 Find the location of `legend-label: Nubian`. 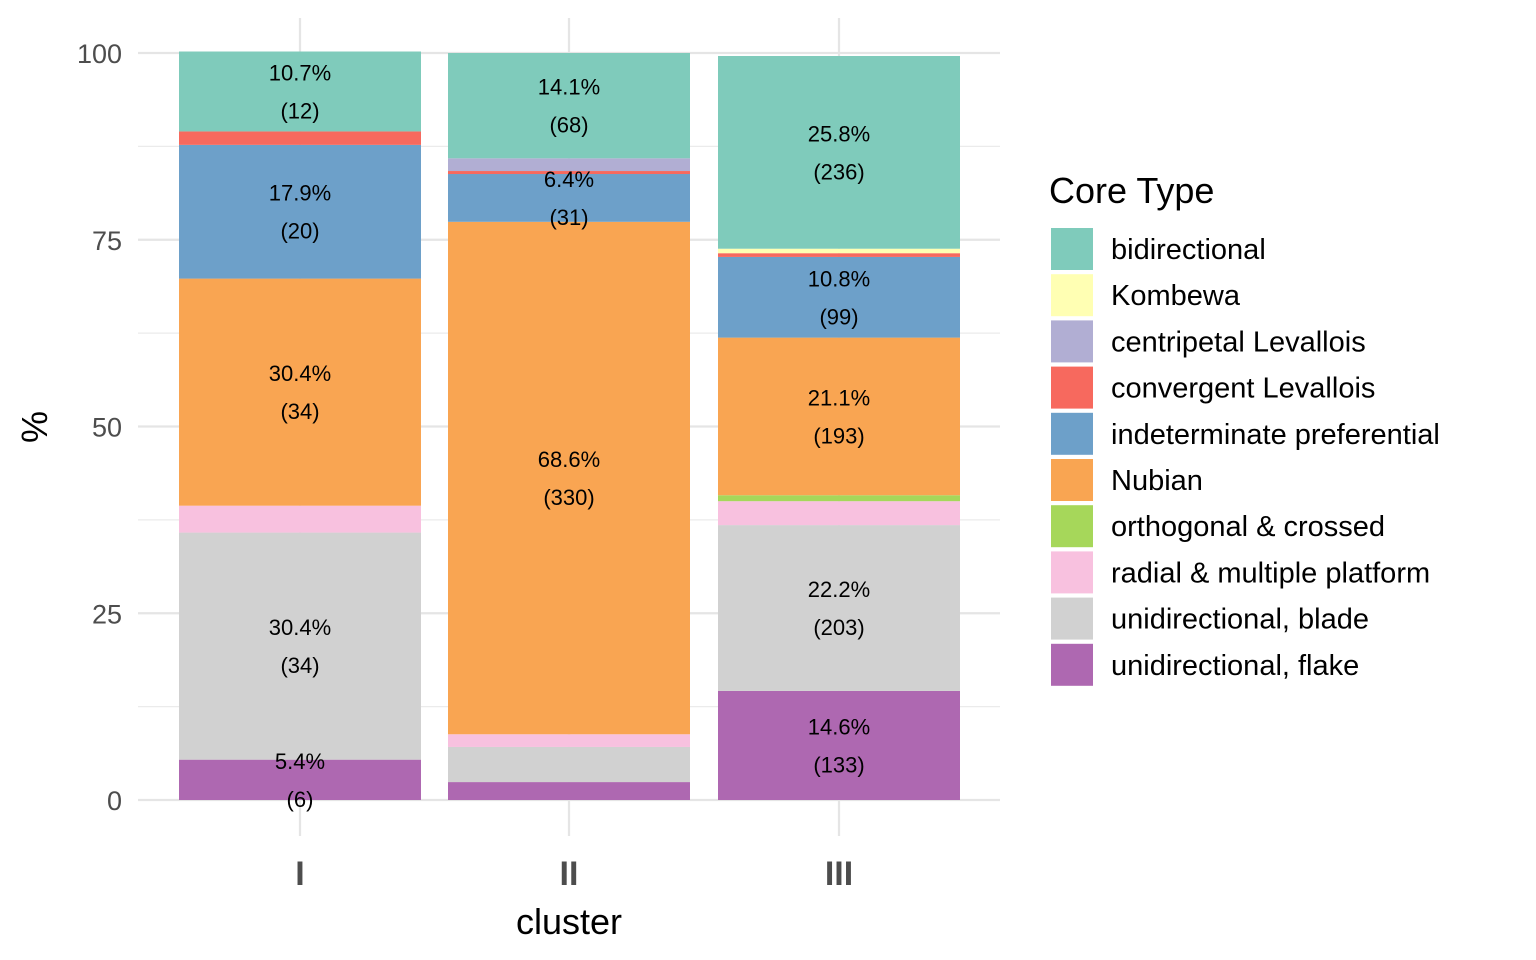

legend-label: Nubian is located at coordinates (1157, 481).